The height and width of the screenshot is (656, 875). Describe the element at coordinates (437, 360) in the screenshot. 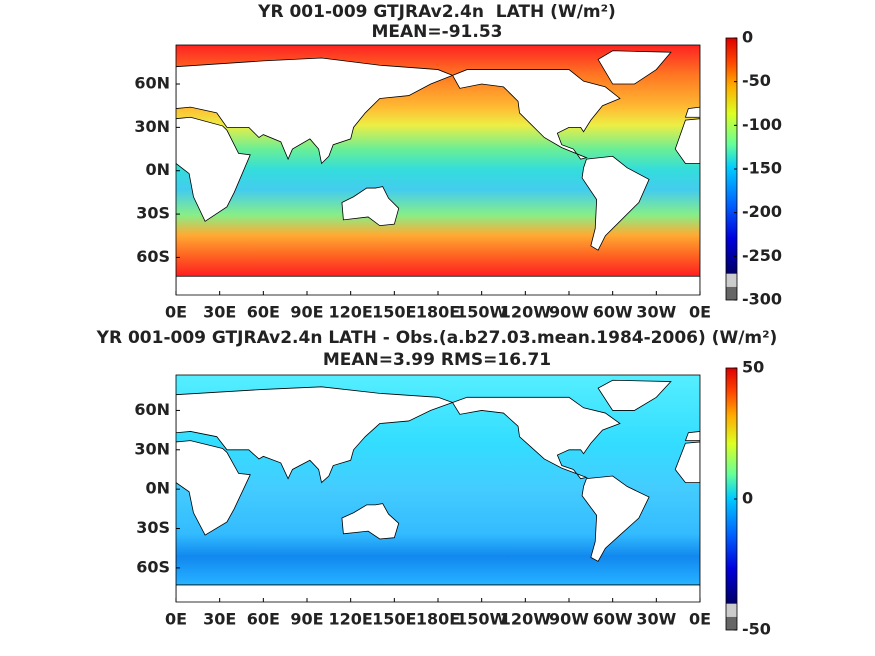

I see `panel-subtitle: MEAN=3.99 RMS=16.71` at that location.